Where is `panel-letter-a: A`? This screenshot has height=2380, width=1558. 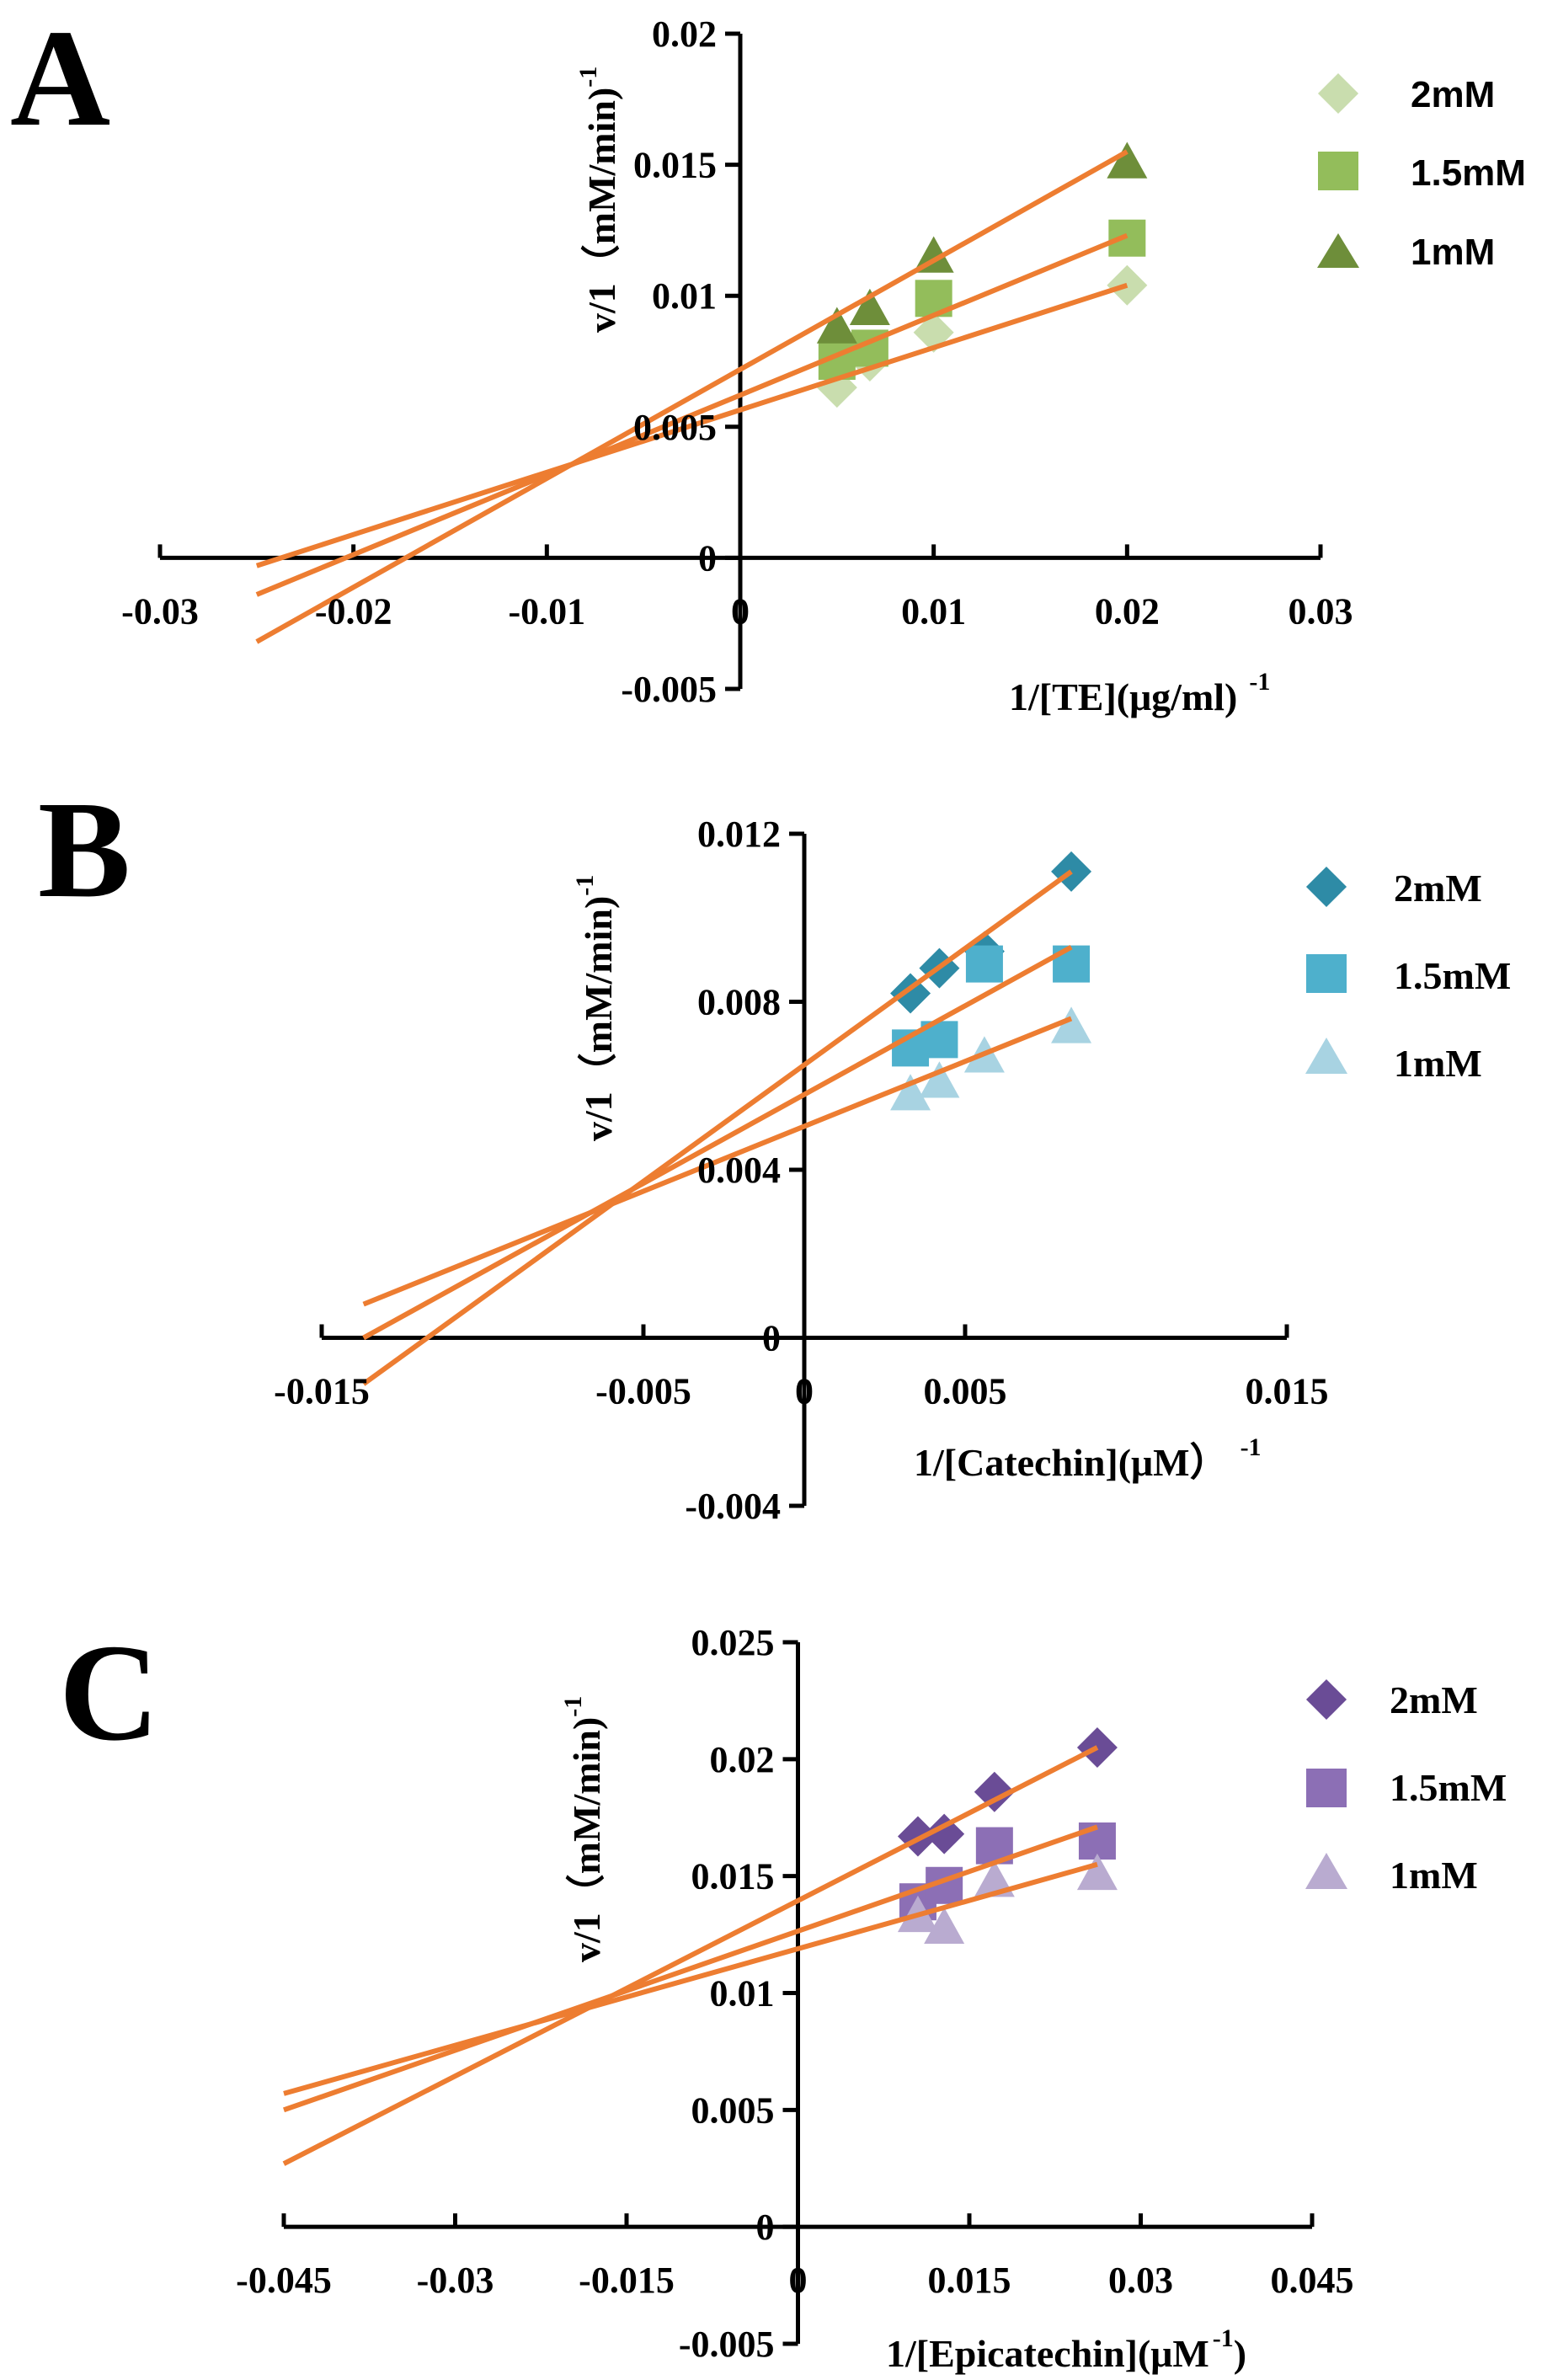 panel-letter-a: A is located at coordinates (60, 78).